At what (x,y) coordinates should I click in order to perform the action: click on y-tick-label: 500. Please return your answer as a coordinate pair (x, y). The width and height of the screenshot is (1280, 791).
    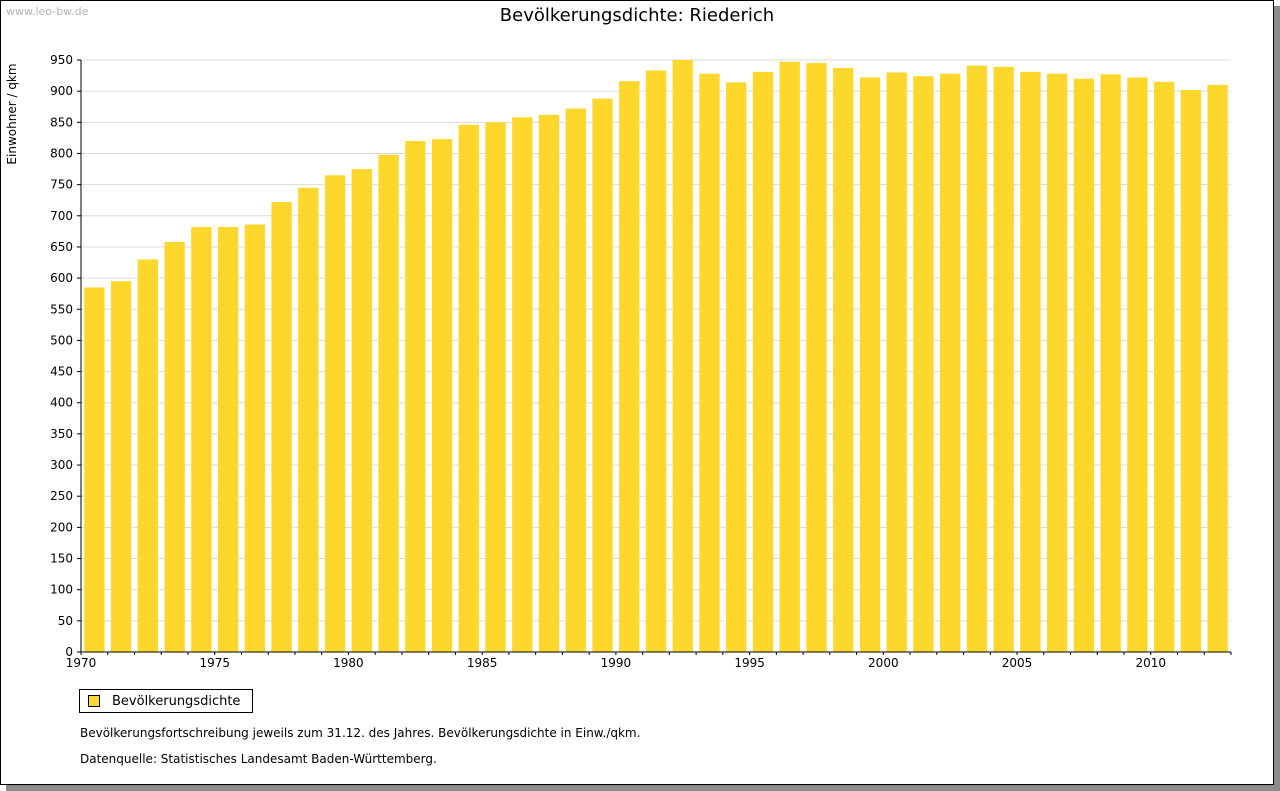
    Looking at the image, I should click on (61, 340).